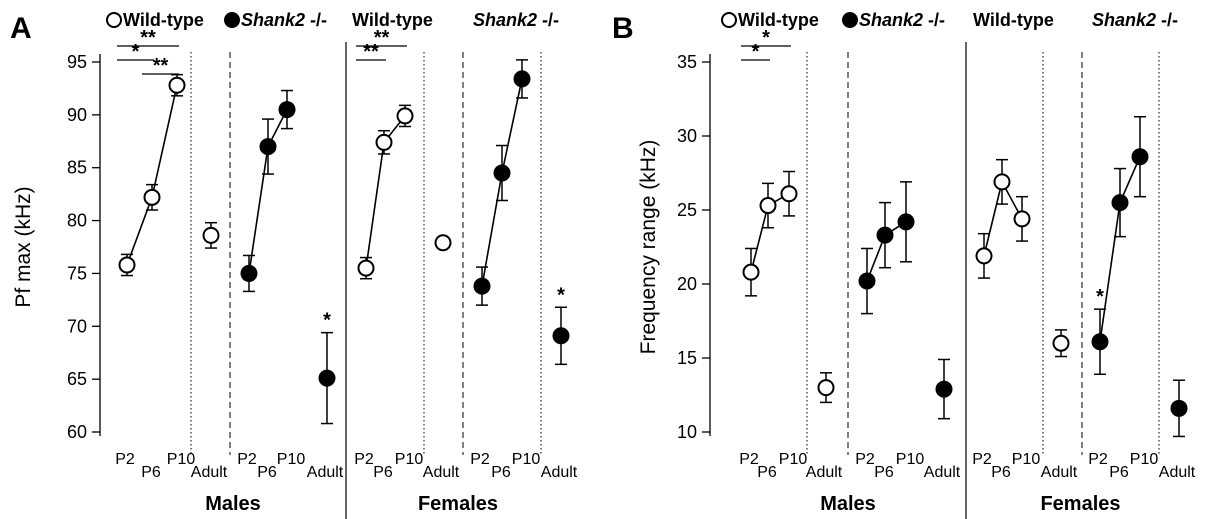 The image size is (1215, 519). What do you see at coordinates (23, 246) in the screenshot?
I see `y-axis-label: Pf max (kHz)` at bounding box center [23, 246].